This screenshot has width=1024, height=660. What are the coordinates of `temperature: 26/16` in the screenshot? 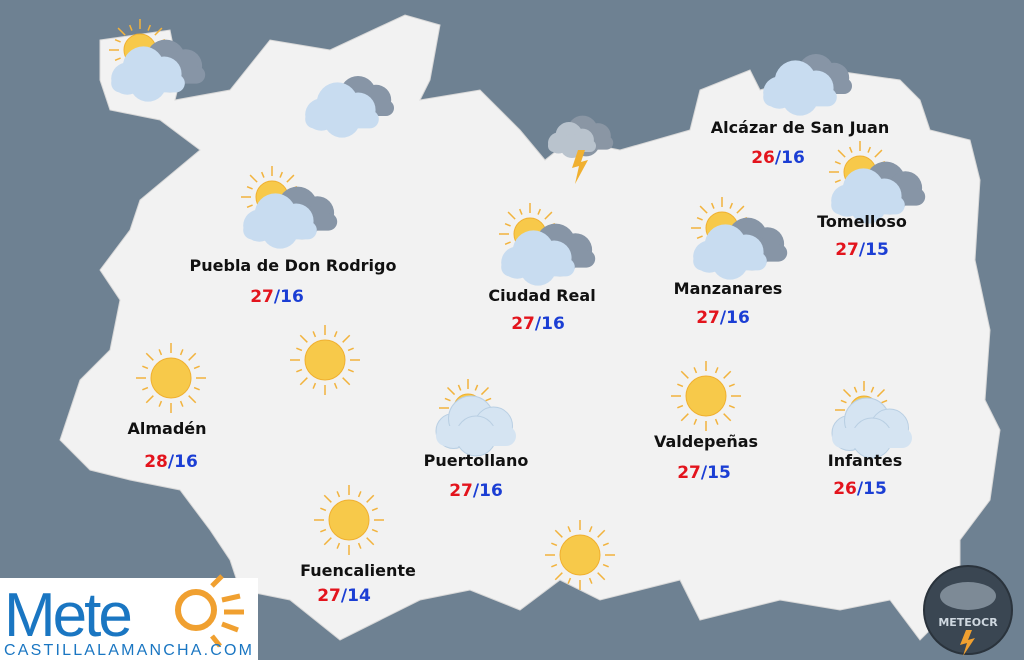 It's located at (778, 158).